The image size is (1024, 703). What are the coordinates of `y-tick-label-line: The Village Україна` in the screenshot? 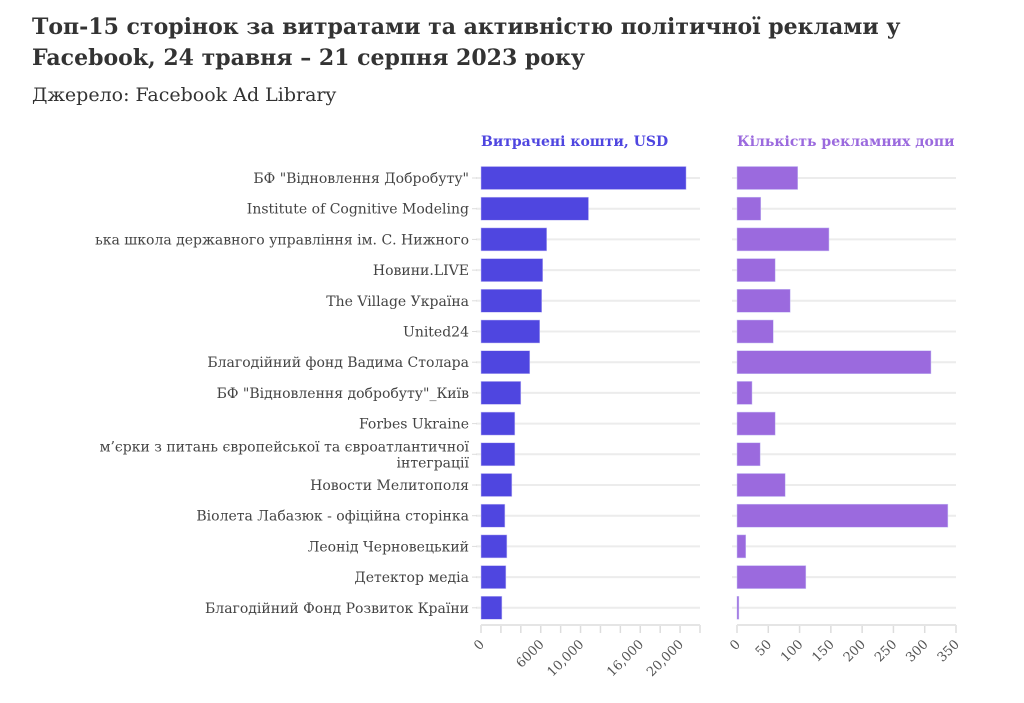 It's located at (397, 302).